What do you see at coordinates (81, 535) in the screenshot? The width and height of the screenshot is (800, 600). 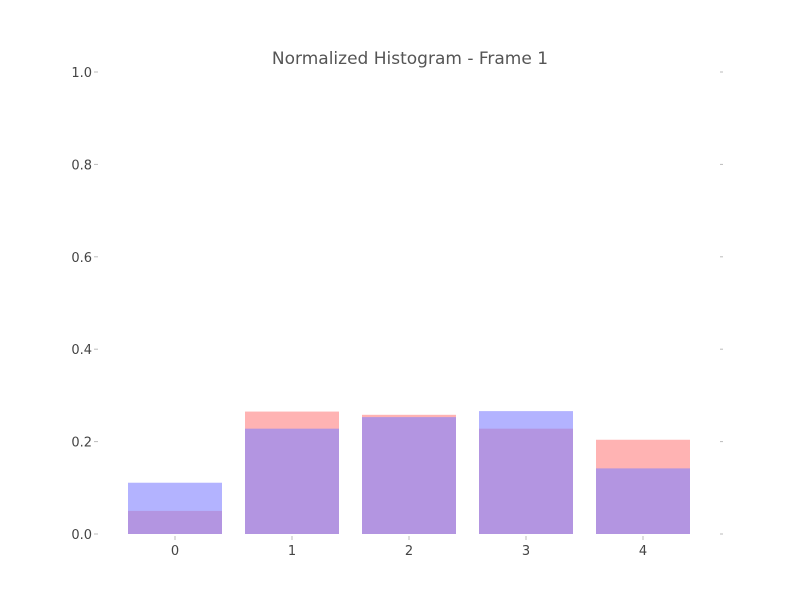 I see `y-tick-label: 0.0` at bounding box center [81, 535].